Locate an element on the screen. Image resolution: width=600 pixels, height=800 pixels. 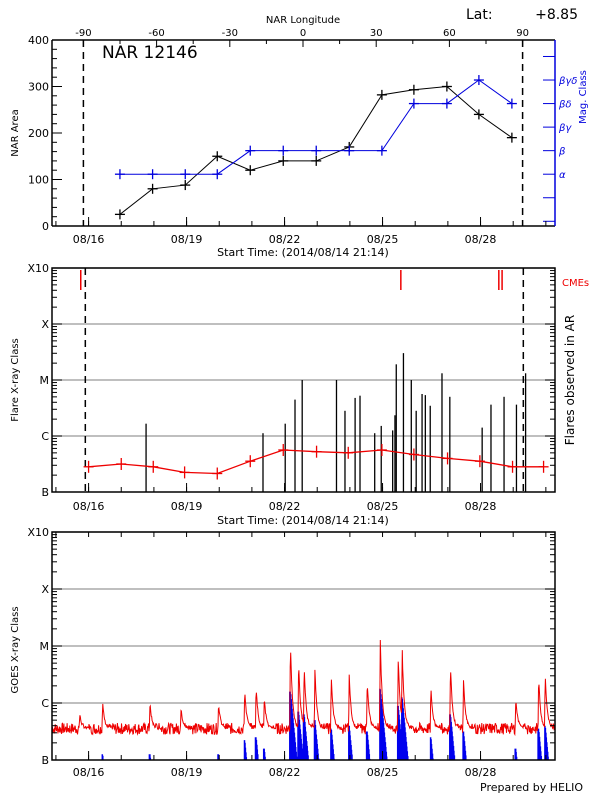
top-axis-label: NAR Longitude is located at coordinates (303, 20).